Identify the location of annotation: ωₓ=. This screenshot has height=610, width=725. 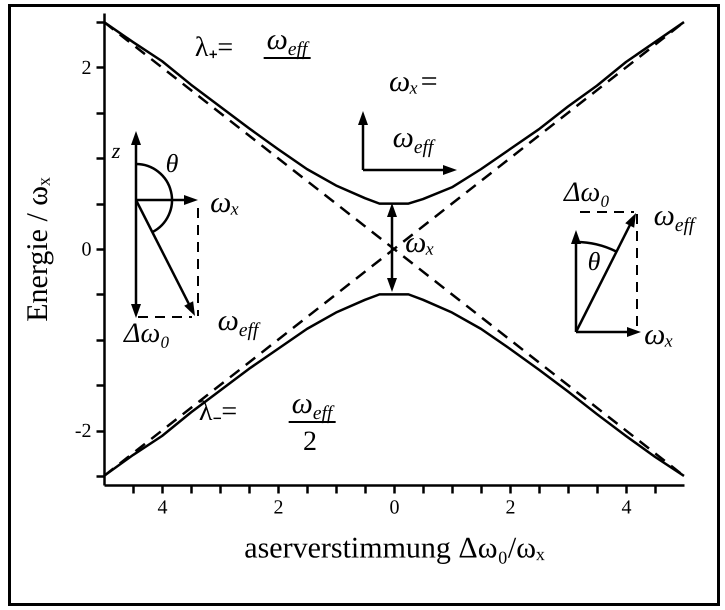
(414, 81).